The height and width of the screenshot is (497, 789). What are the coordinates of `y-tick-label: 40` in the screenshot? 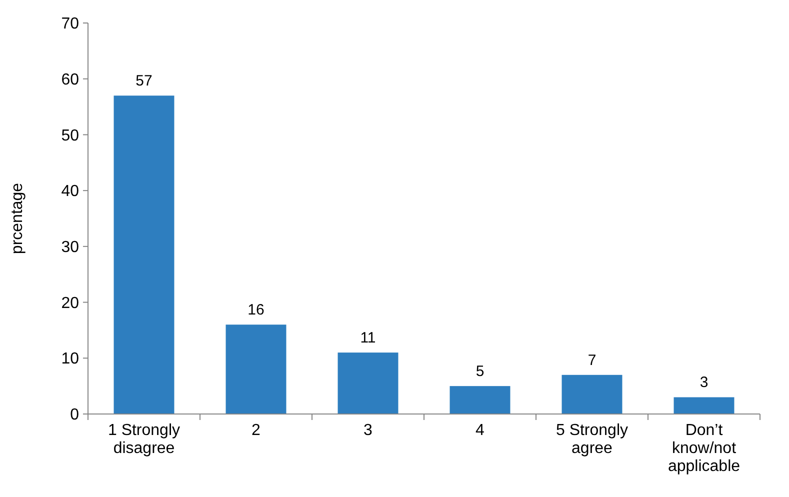 It's located at (70, 191).